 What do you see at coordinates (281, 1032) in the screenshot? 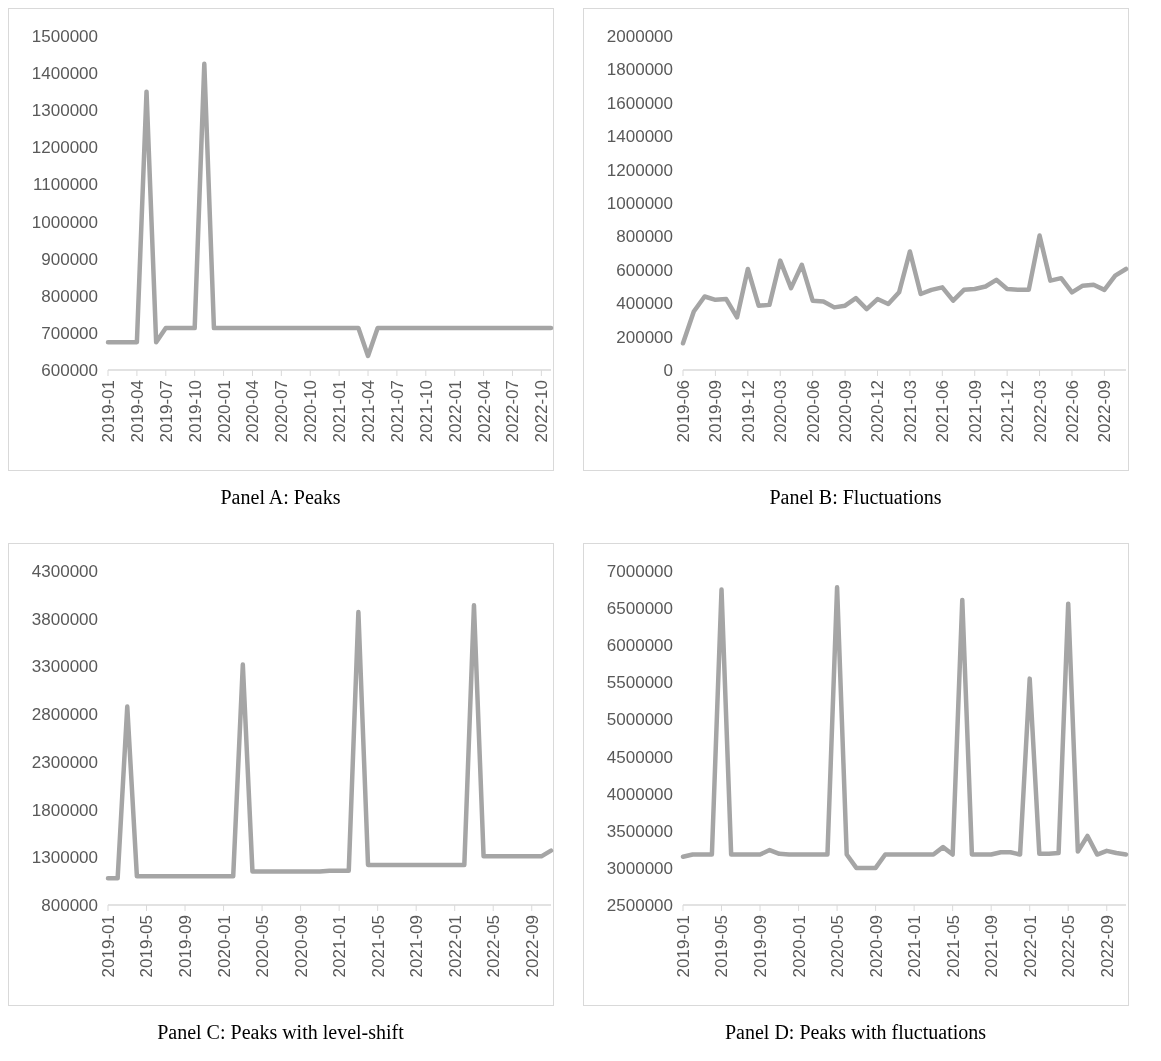
I see `text: Panel C: Peaks with level-shift` at bounding box center [281, 1032].